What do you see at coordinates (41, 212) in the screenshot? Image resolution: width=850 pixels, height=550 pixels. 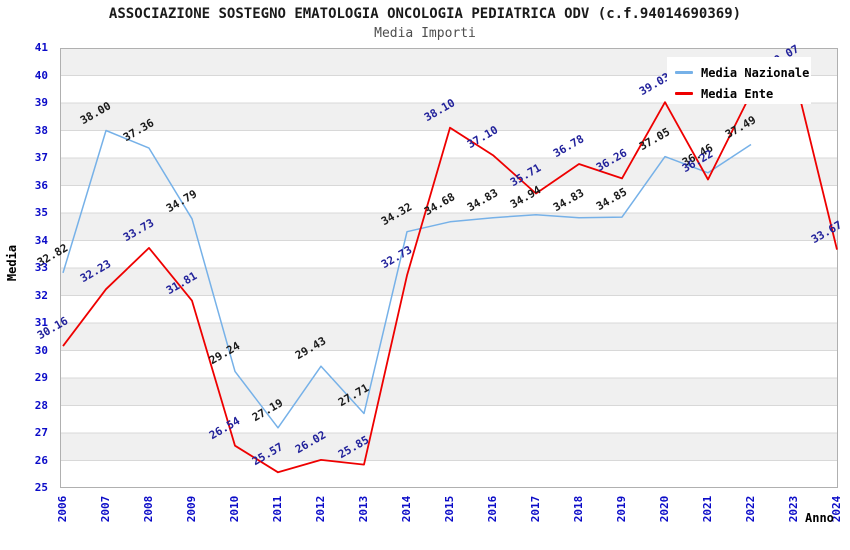 I see `y-tick-label: 35` at bounding box center [41, 212].